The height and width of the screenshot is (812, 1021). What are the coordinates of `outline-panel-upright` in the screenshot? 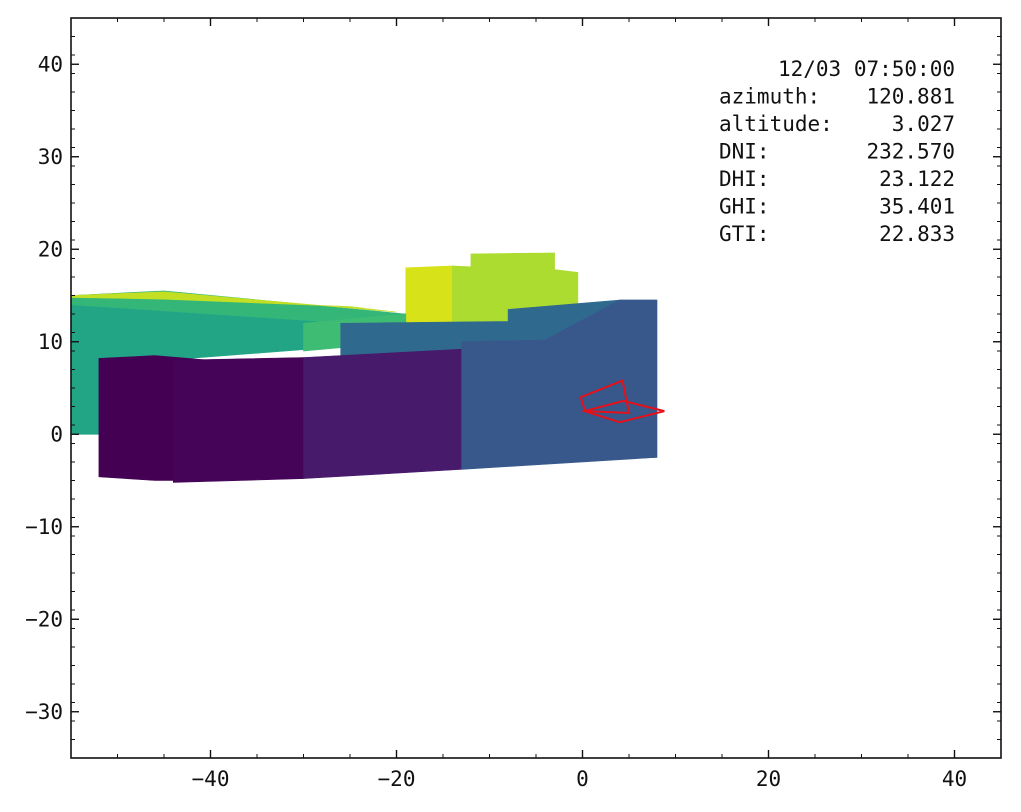 It's located at (605, 397).